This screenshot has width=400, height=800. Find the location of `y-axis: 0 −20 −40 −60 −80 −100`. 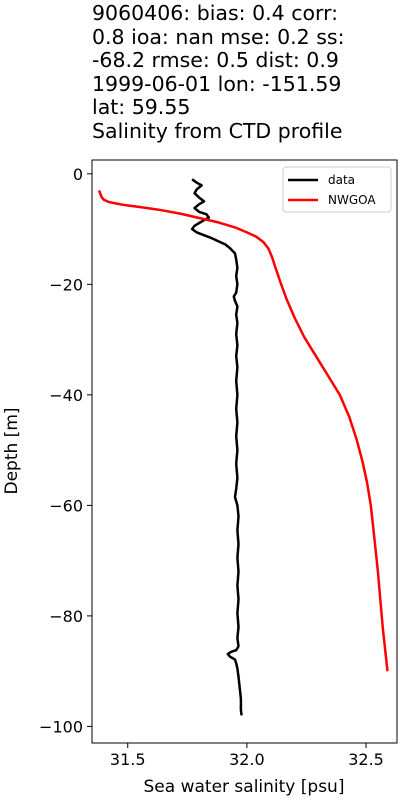

y-axis: 0 −20 −40 −60 −80 −100 is located at coordinates (65, 450).